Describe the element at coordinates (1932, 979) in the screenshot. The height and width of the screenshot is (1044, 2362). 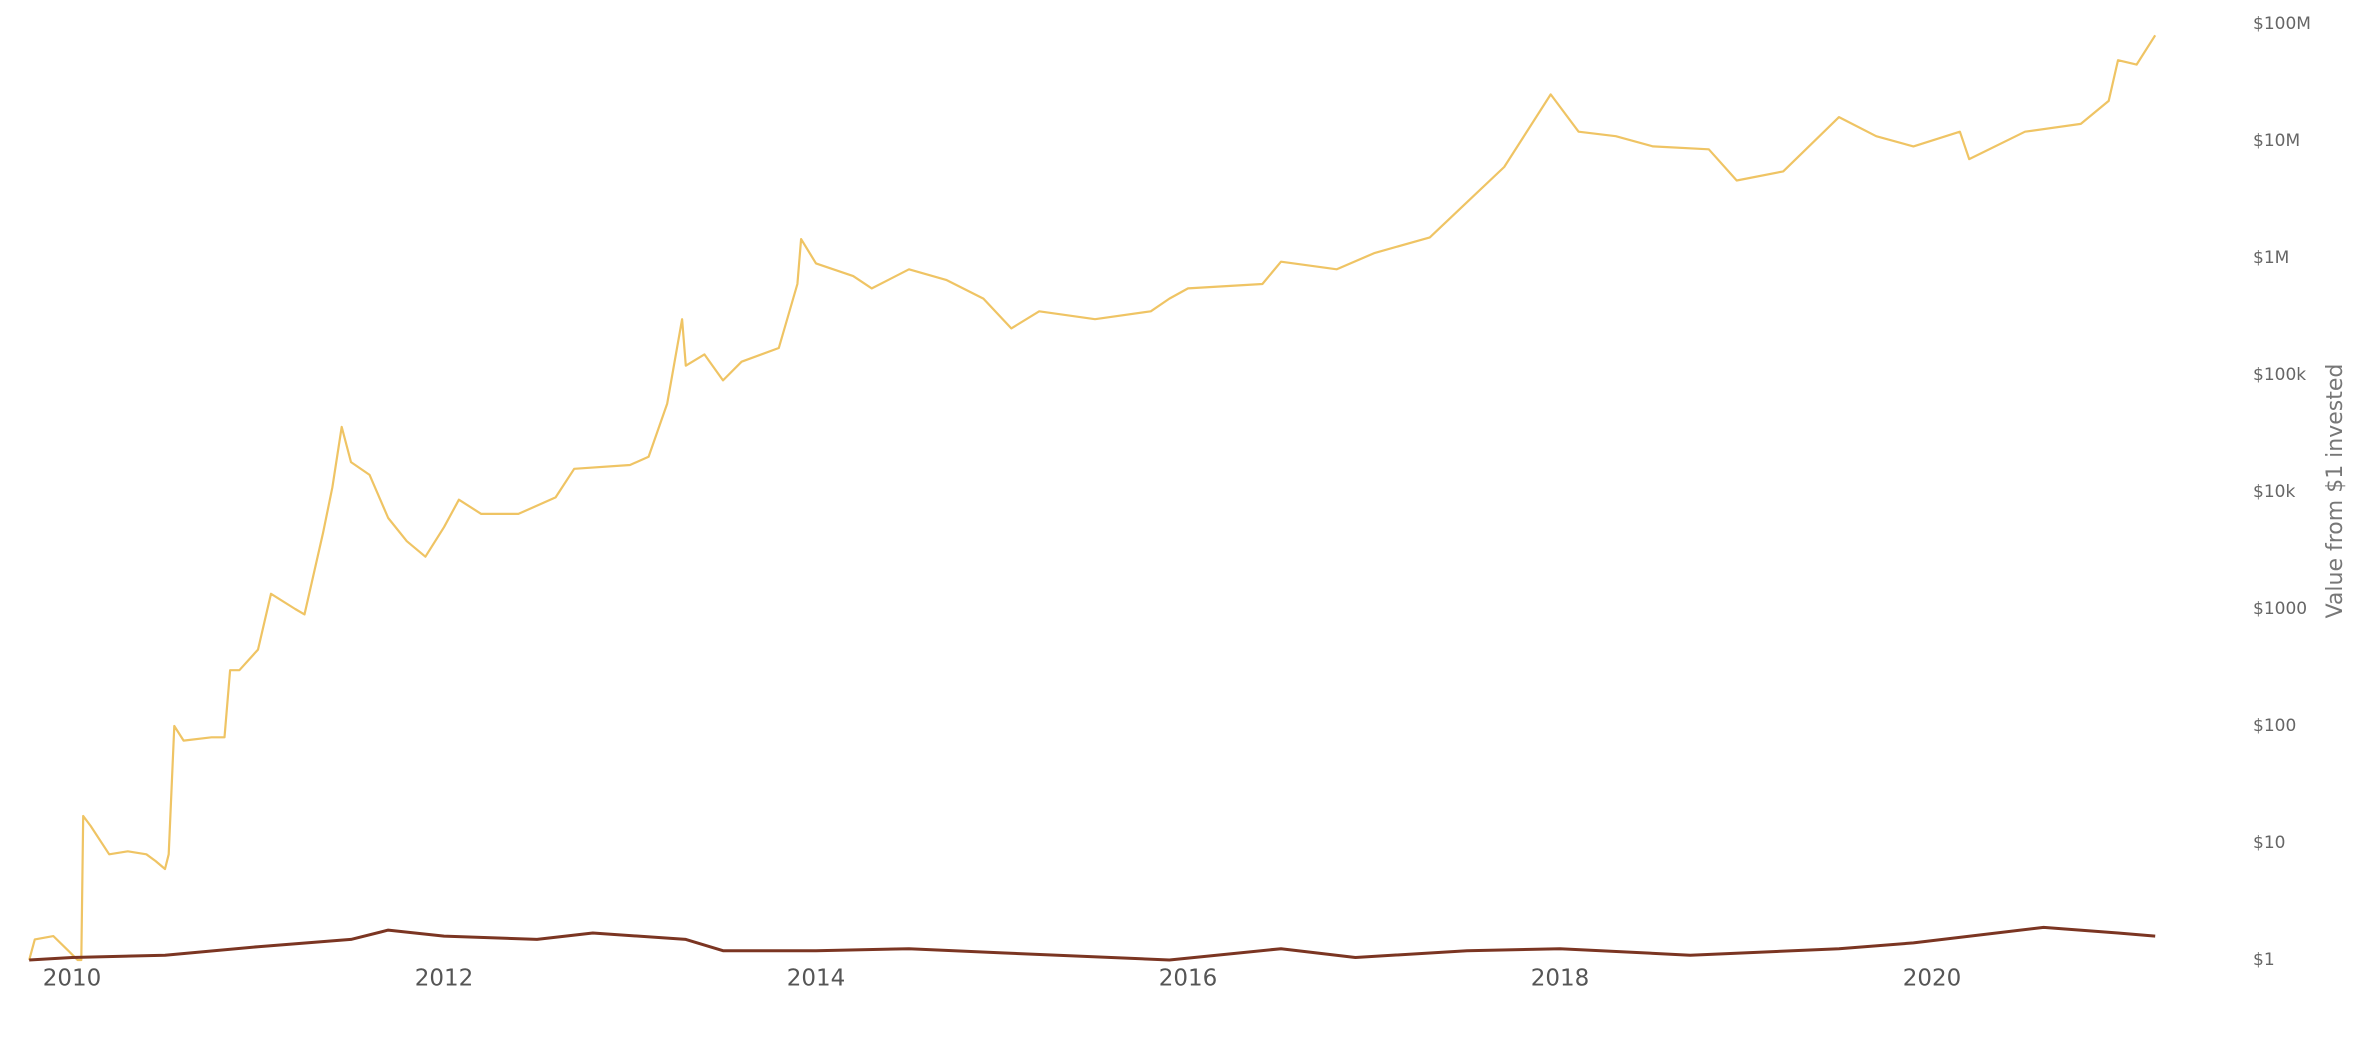
I see `x-tick-label: 2020` at that location.